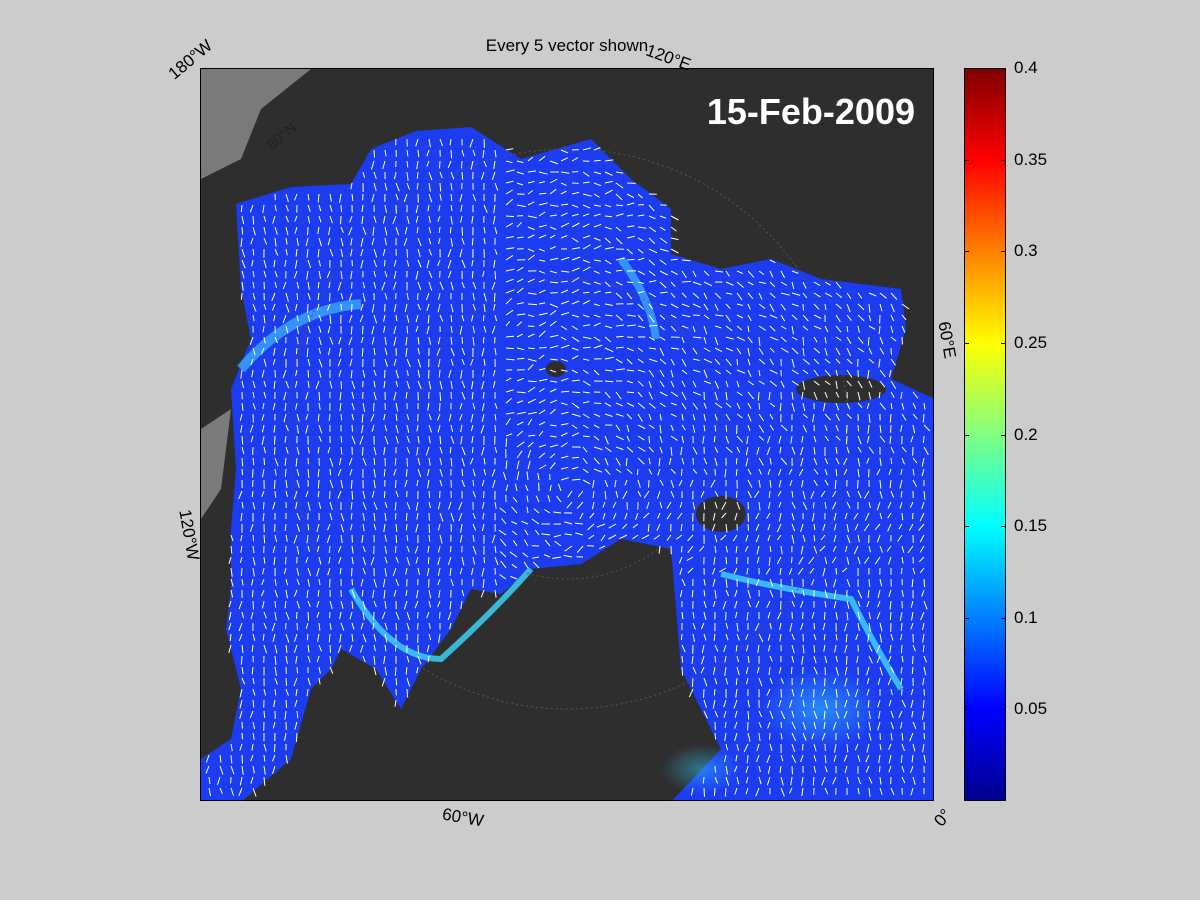  What do you see at coordinates (1031, 709) in the screenshot?
I see `colorbar-tick-label: 0.05` at bounding box center [1031, 709].